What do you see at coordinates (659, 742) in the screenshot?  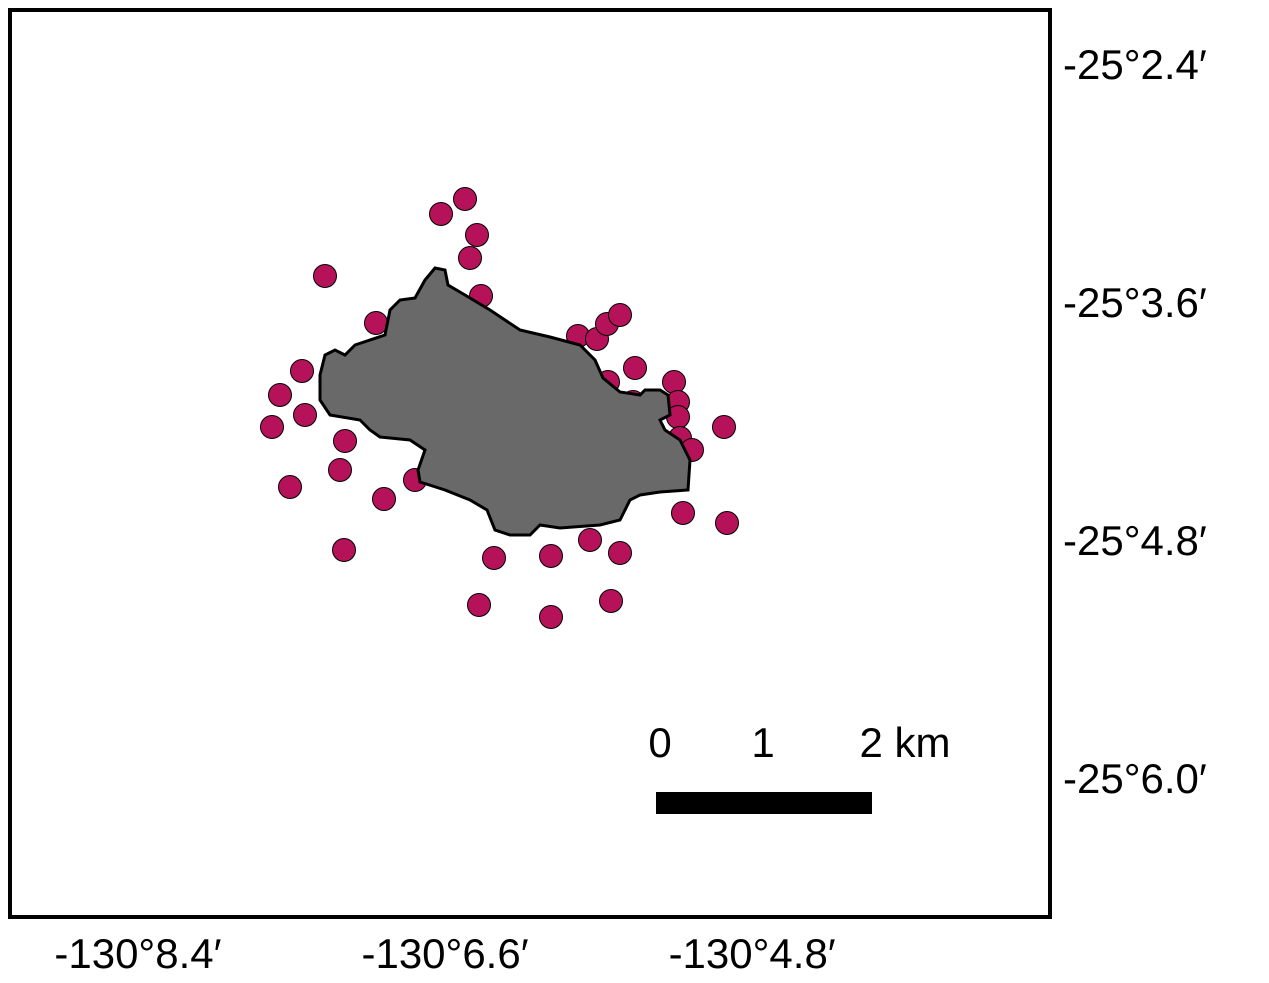 I see `scale-label: 0` at bounding box center [659, 742].